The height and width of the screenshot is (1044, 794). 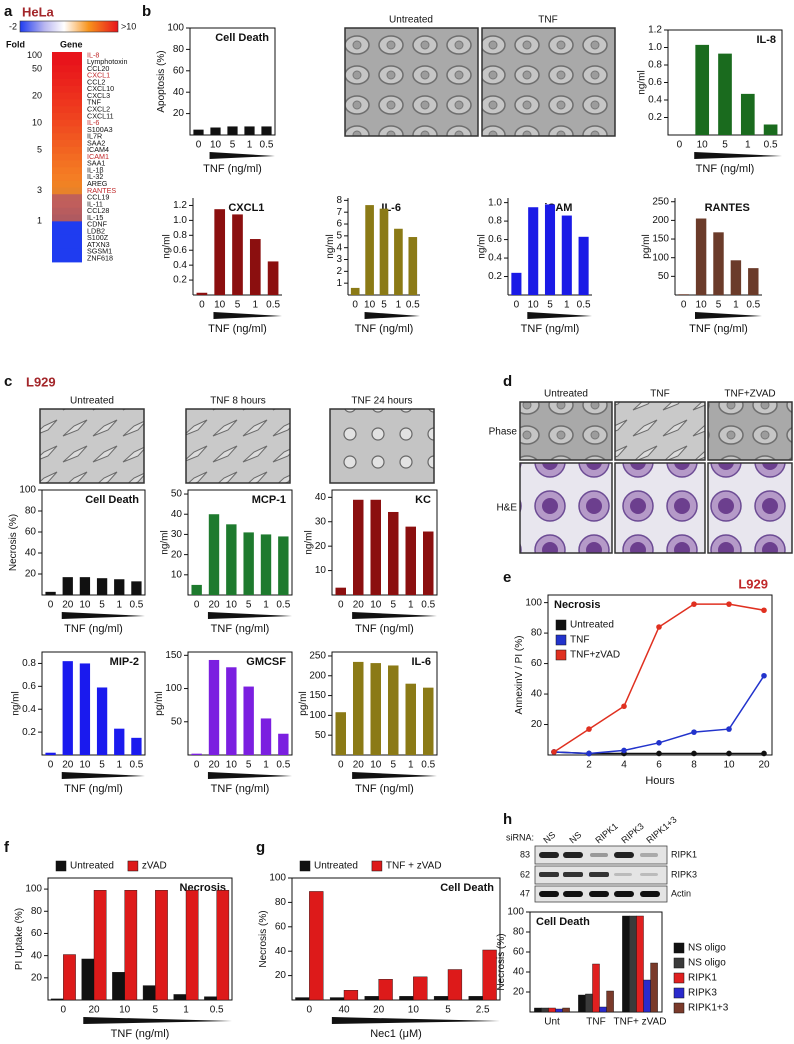 I want to click on scale-max: >10, so click(x=128, y=26).